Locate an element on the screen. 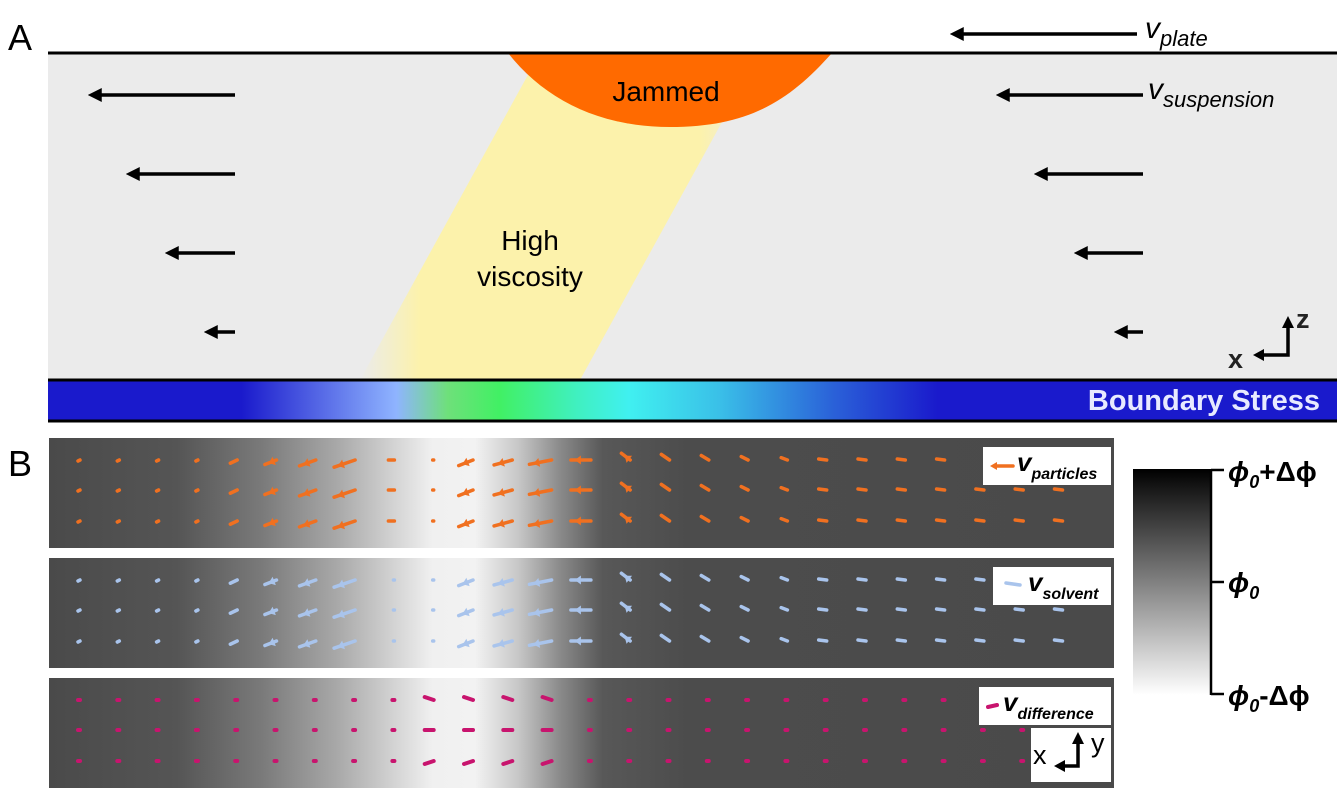 The image size is (1337, 789). colorbar-gradient is located at coordinates (1172, 582).